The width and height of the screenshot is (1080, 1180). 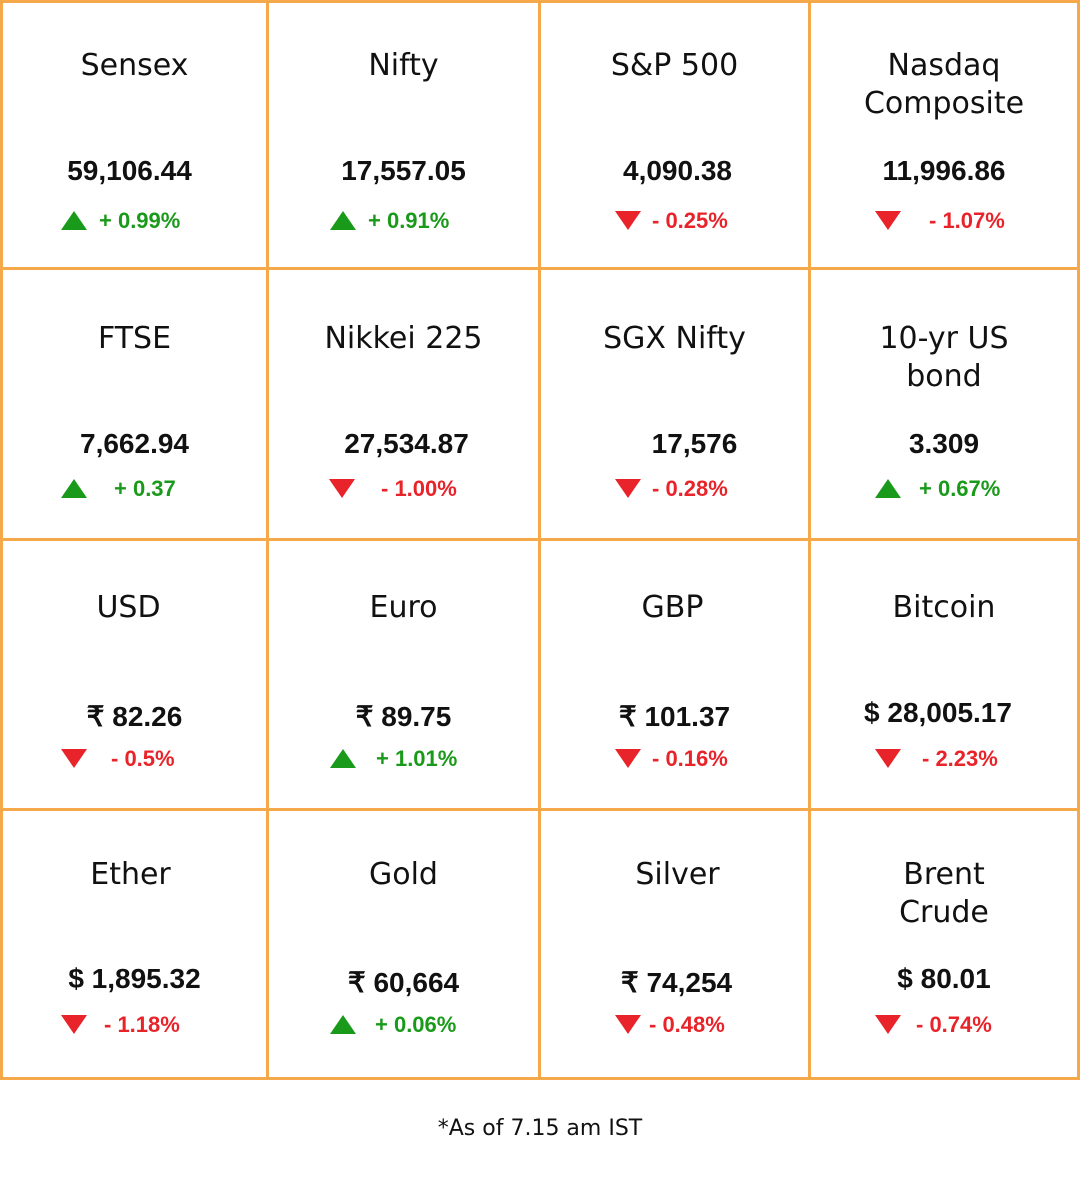 I want to click on tile-change: + 0.06%, so click(x=403, y=1025).